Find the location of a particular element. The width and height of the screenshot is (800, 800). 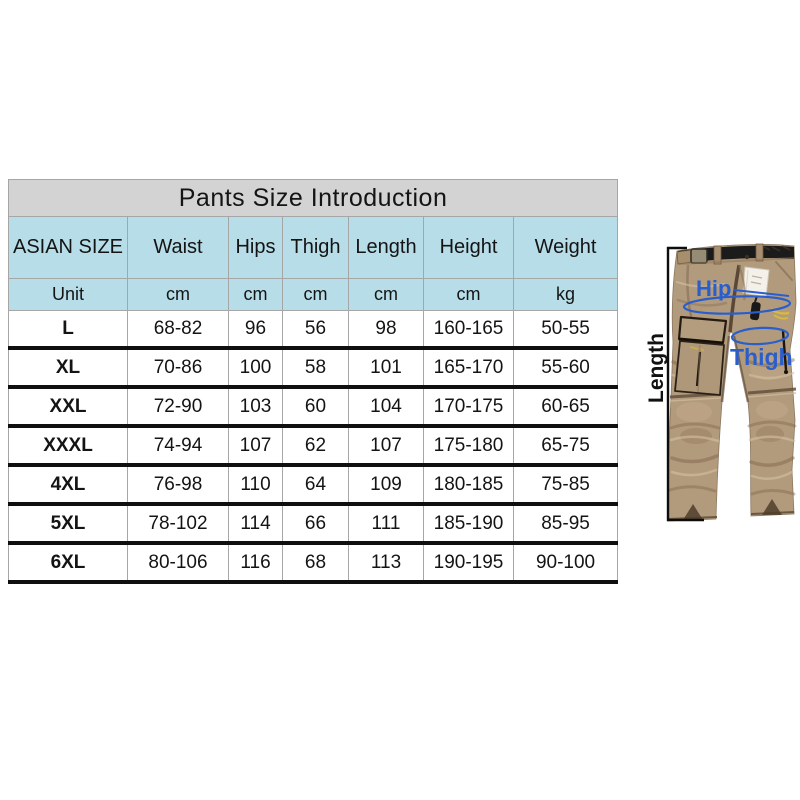

value-cell: 116 is located at coordinates (255, 563).